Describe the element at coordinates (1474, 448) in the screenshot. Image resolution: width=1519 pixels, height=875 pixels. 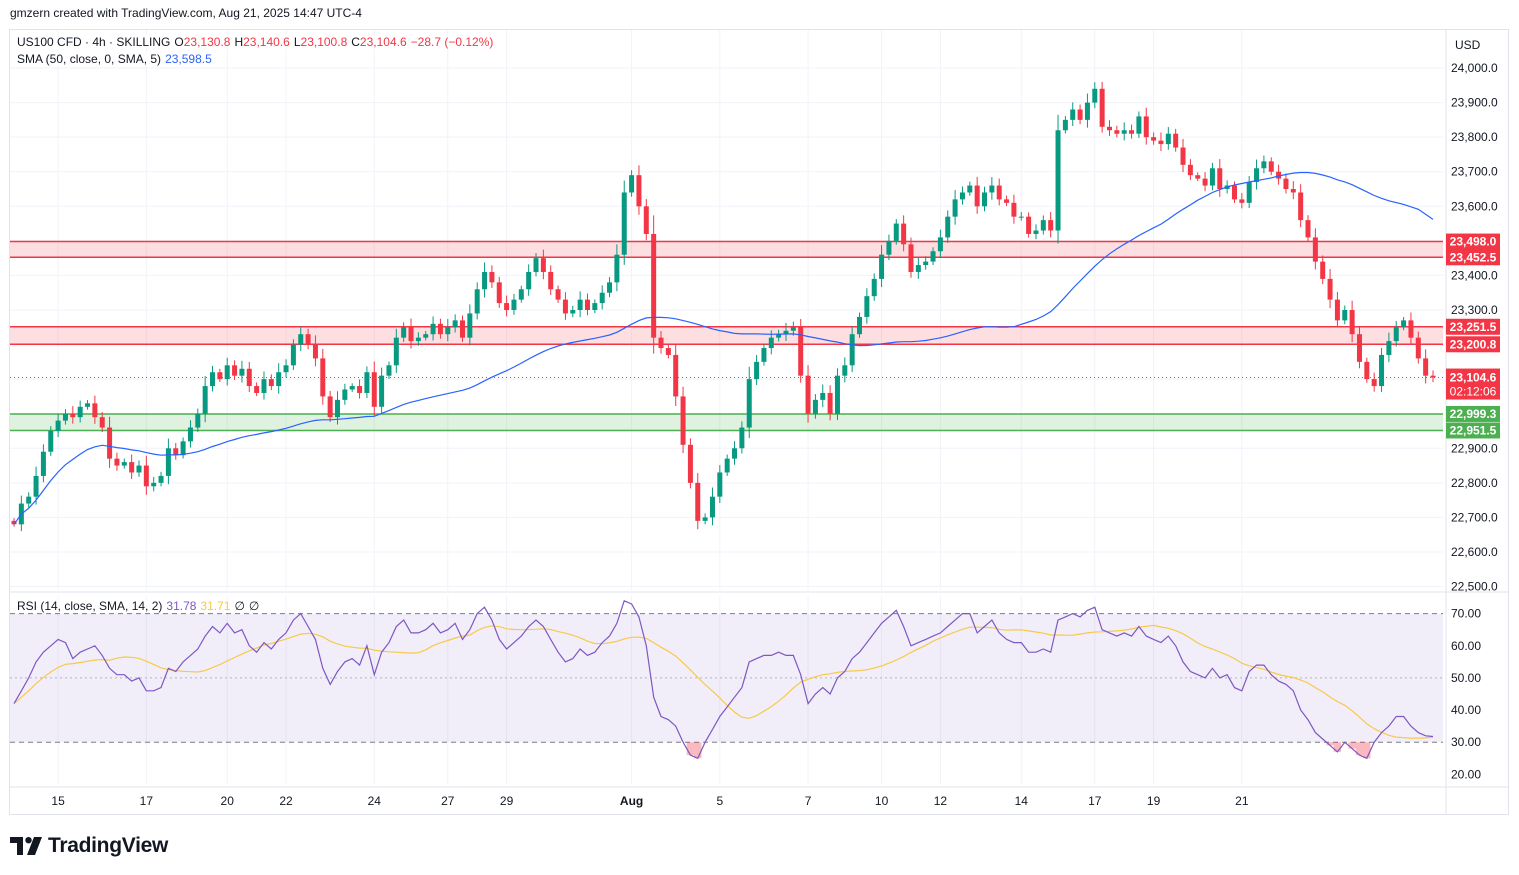
I see `y-tick-label: 22,900.0` at that location.